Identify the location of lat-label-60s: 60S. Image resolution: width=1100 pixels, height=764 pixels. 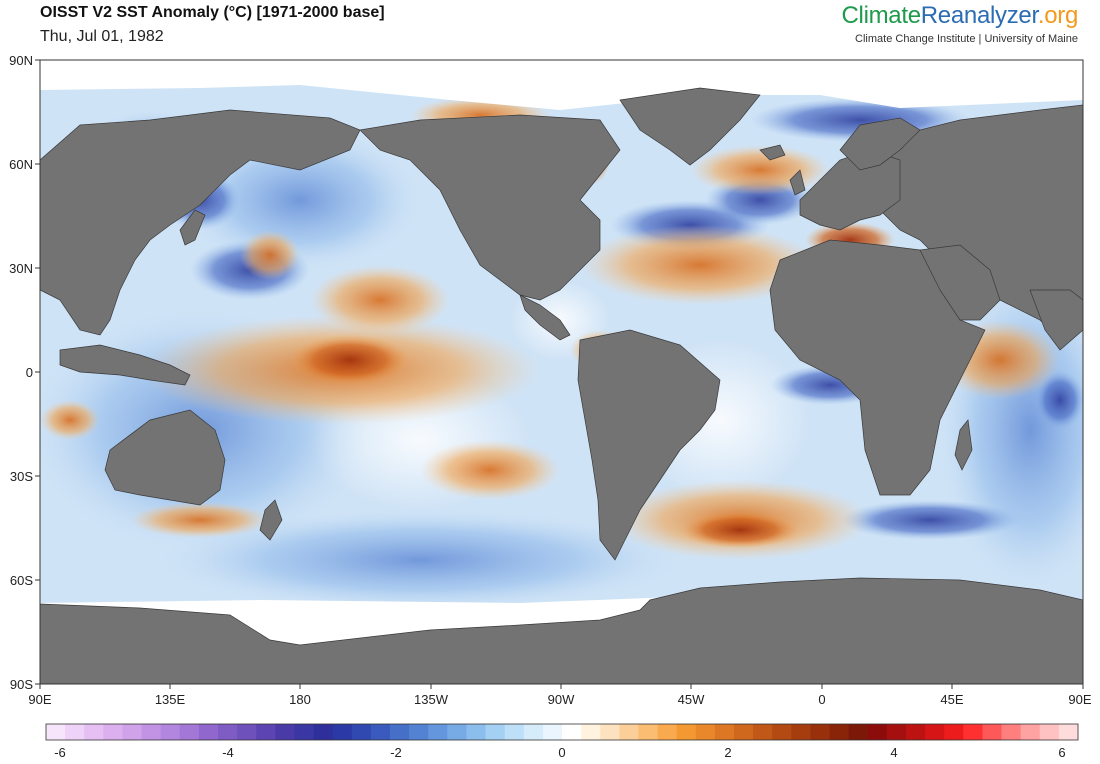
(21, 580).